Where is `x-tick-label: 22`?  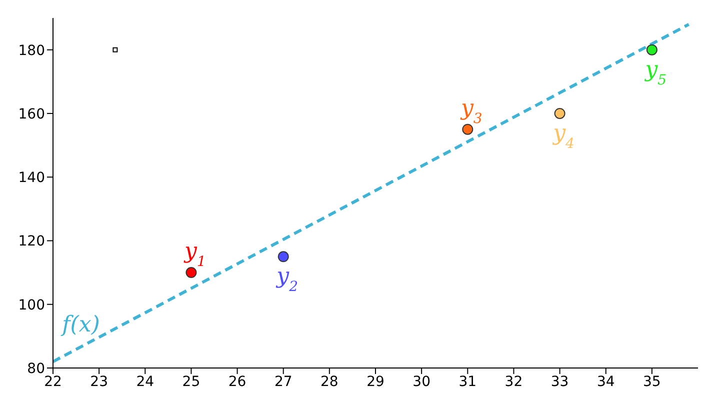
x-tick-label: 22 is located at coordinates (53, 382).